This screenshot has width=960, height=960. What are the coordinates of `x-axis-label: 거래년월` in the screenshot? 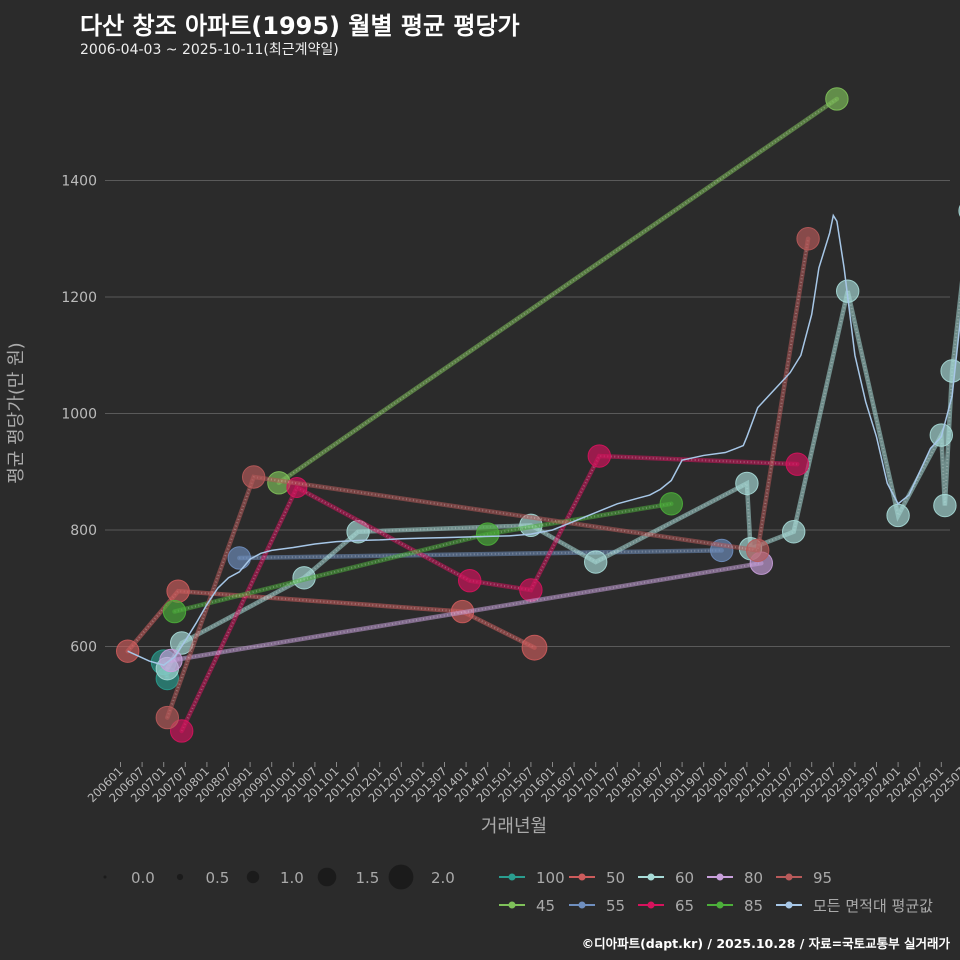 It's located at (514, 826).